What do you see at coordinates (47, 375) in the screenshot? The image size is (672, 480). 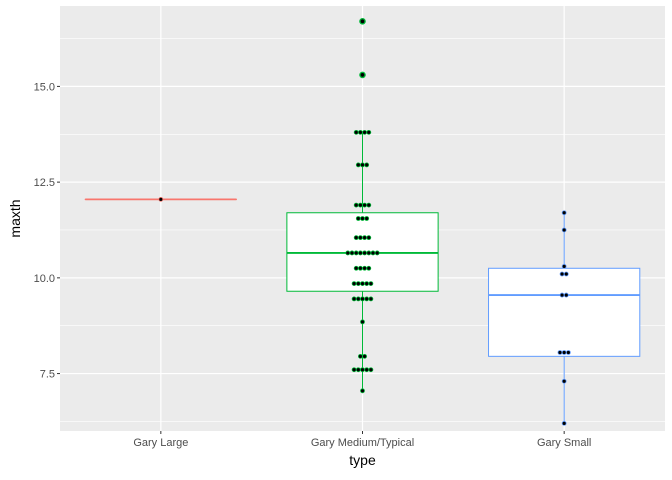 I see `y-tick-label: 7.5` at bounding box center [47, 375].